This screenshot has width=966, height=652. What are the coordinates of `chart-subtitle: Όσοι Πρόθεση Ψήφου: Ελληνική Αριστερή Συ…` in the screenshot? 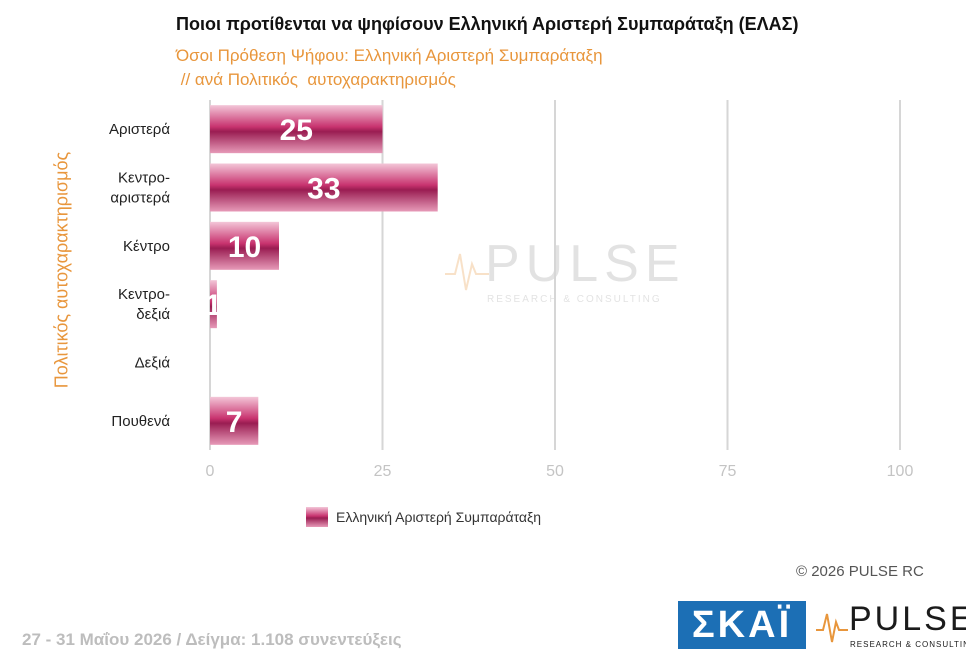 It's located at (389, 68).